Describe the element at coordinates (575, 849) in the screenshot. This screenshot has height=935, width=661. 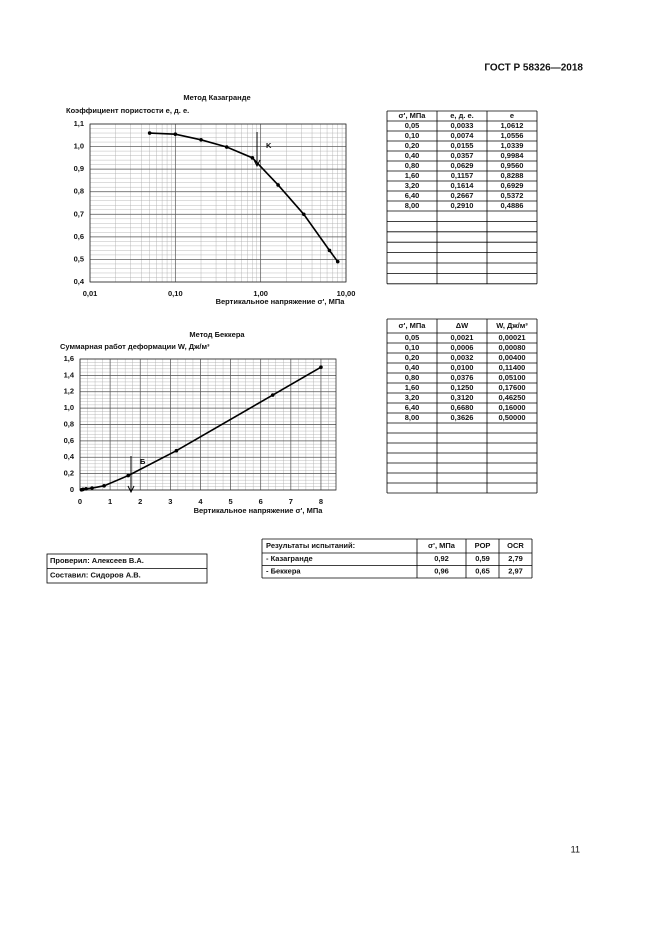
I see `page-number: 11` at that location.